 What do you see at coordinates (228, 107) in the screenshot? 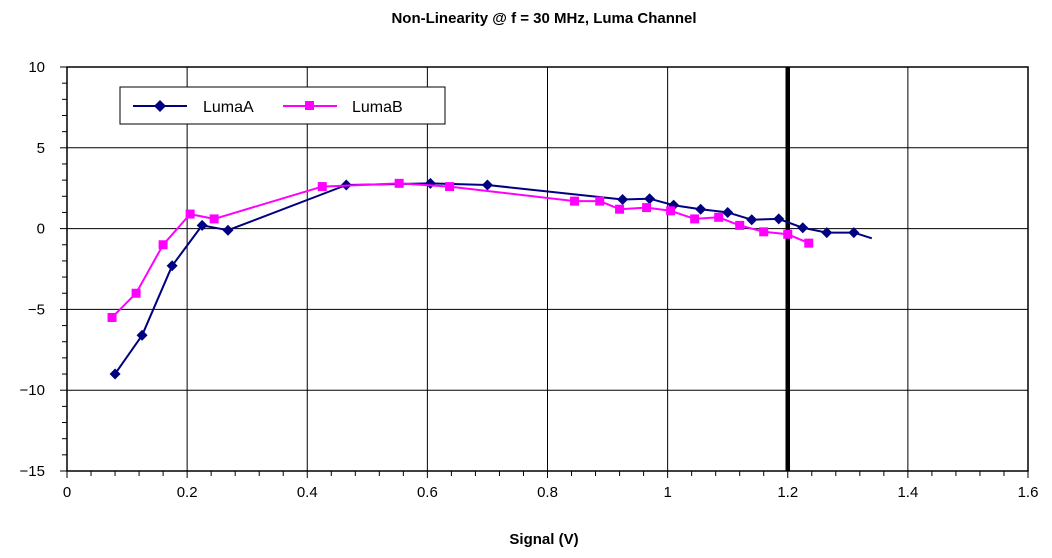
I see `legend-label-lumaa: LumaA` at bounding box center [228, 107].